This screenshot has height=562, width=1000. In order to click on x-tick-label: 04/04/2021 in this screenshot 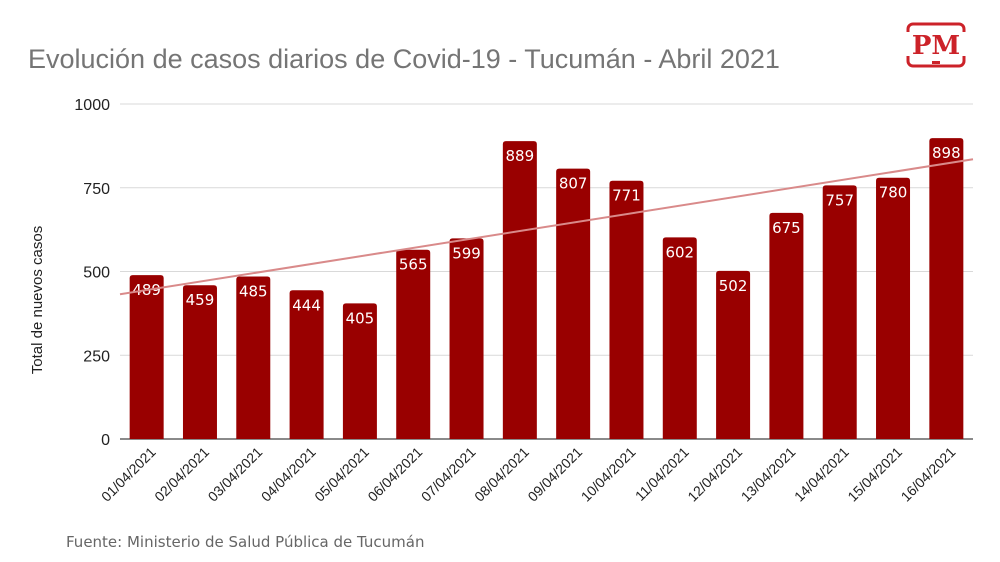, I will do `click(288, 474)`.